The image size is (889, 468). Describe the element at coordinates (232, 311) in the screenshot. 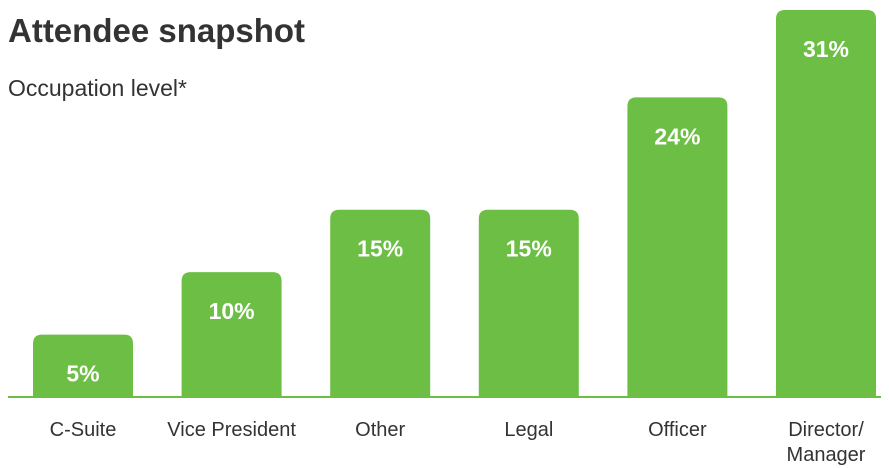

I see `bar-value-label-1: 10%` at that location.